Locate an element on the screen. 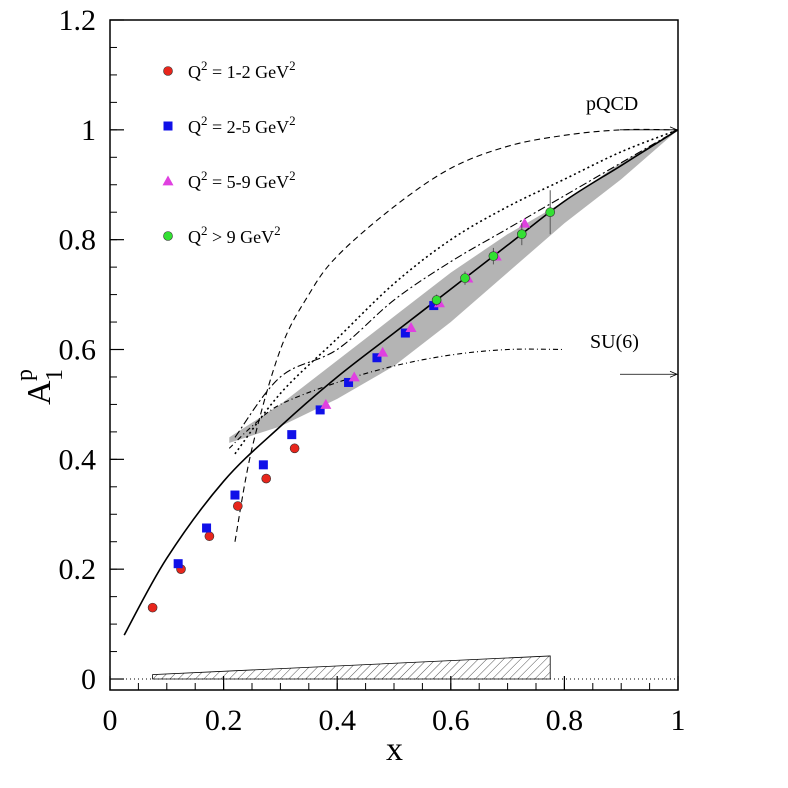 Image resolution: width=788 pixels, height=788 pixels. x-tick-label: 0 is located at coordinates (110, 720).